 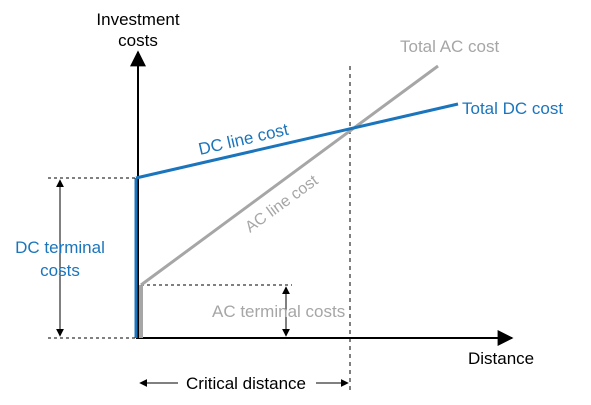 What do you see at coordinates (297, 141) in the screenshot?
I see `dc-cost-line` at bounding box center [297, 141].